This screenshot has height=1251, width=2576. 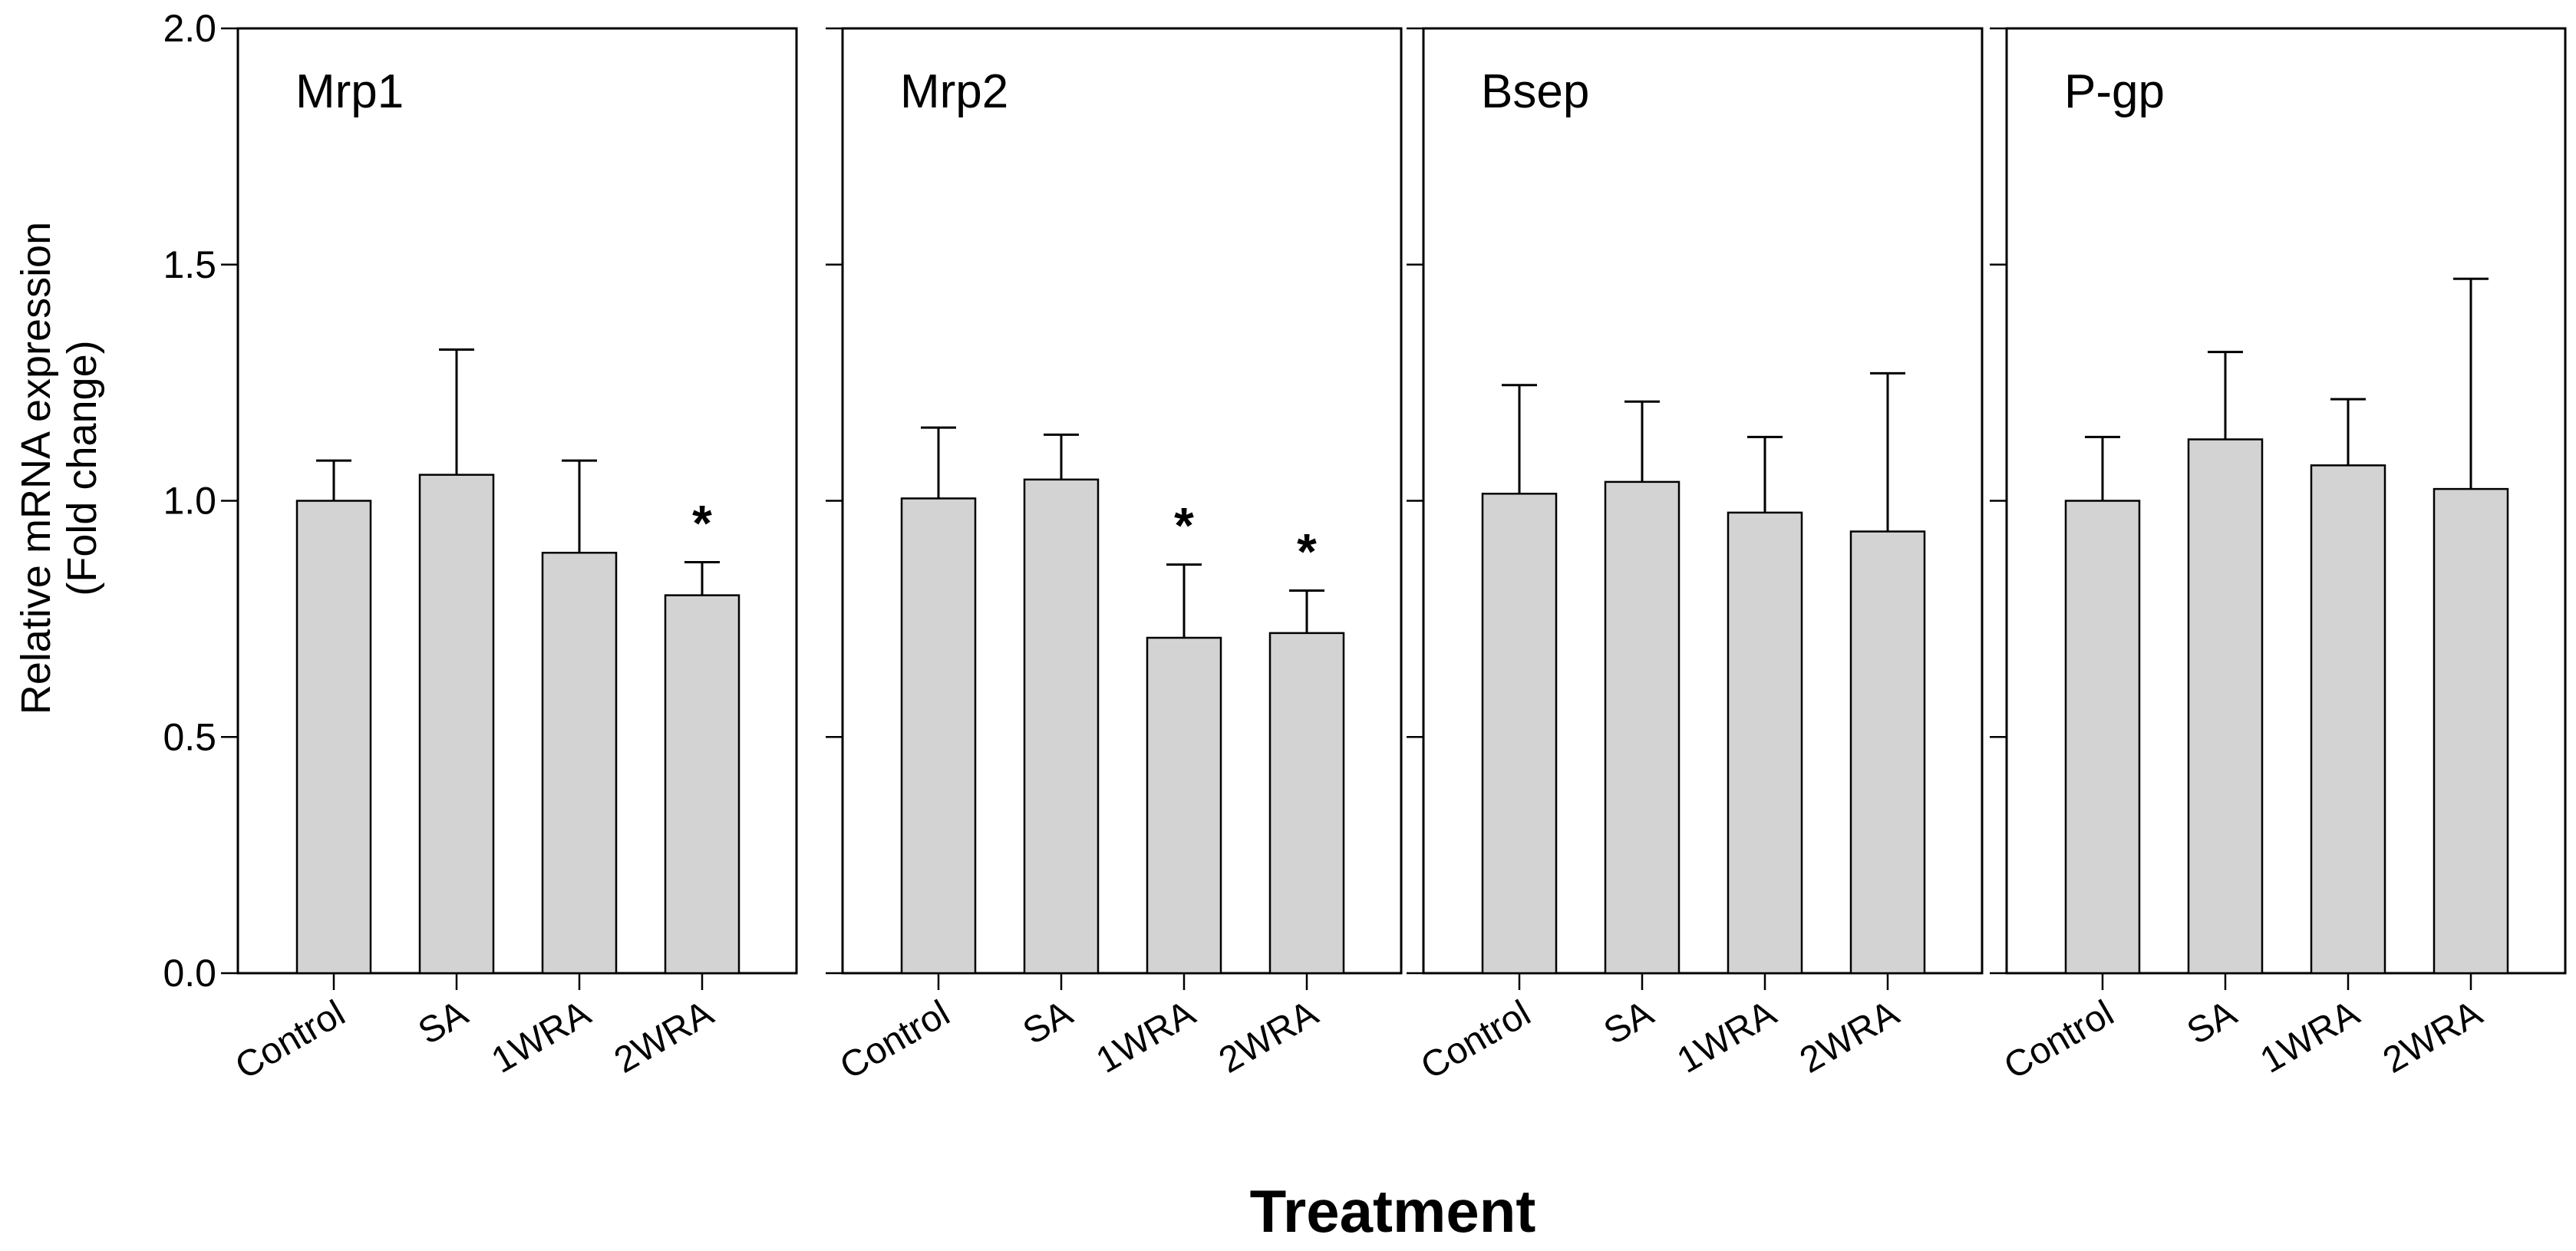 What do you see at coordinates (189, 736) in the screenshot?
I see `y-tick-label: 0.5` at bounding box center [189, 736].